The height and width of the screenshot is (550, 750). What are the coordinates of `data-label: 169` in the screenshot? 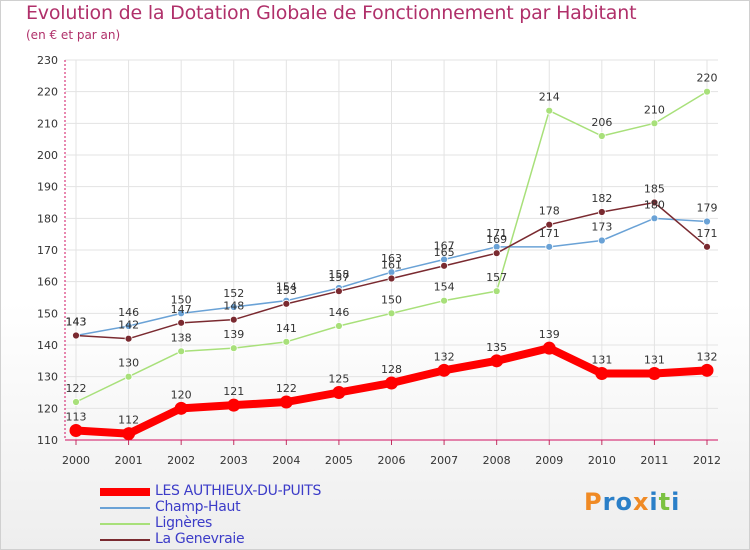 It's located at (496, 239).